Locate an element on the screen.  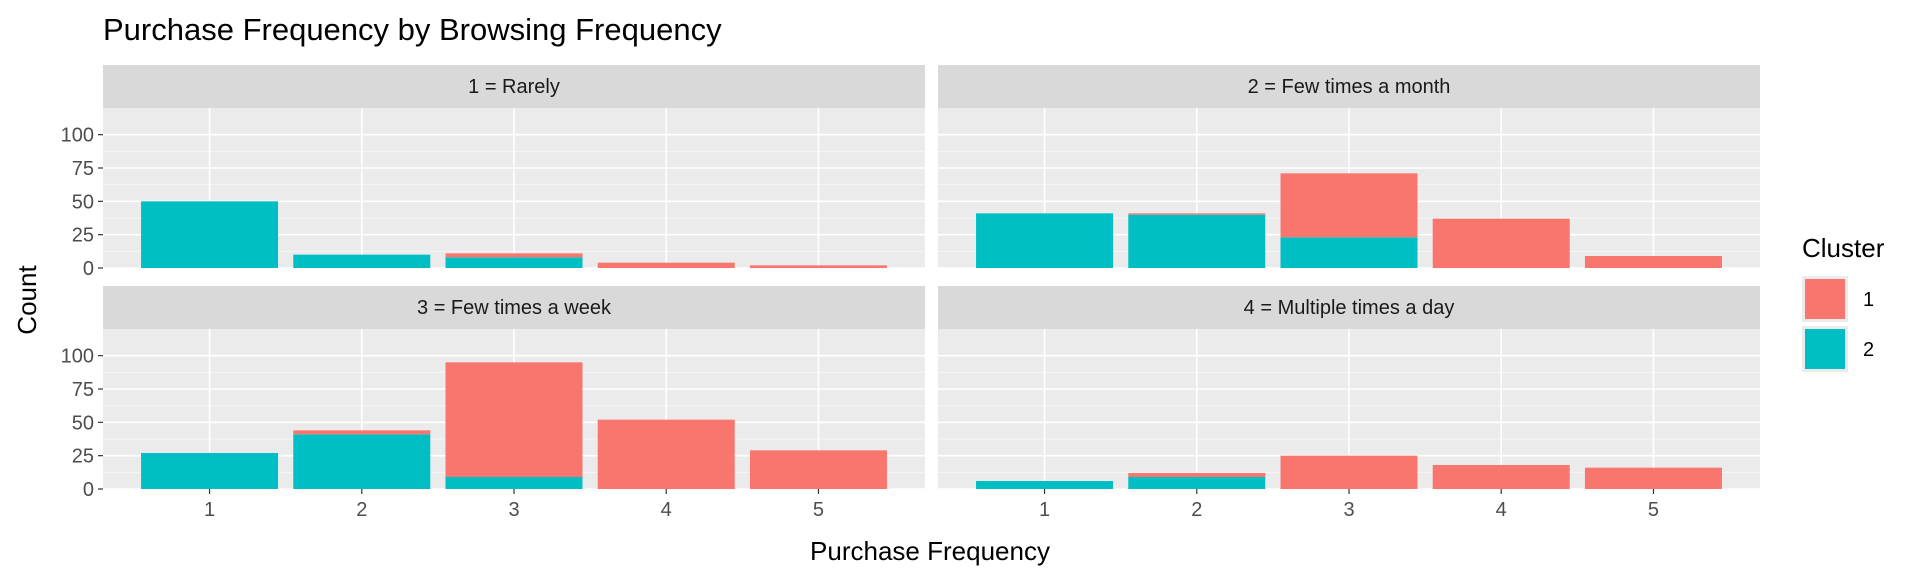
legend-label: 2 is located at coordinates (1868, 350).